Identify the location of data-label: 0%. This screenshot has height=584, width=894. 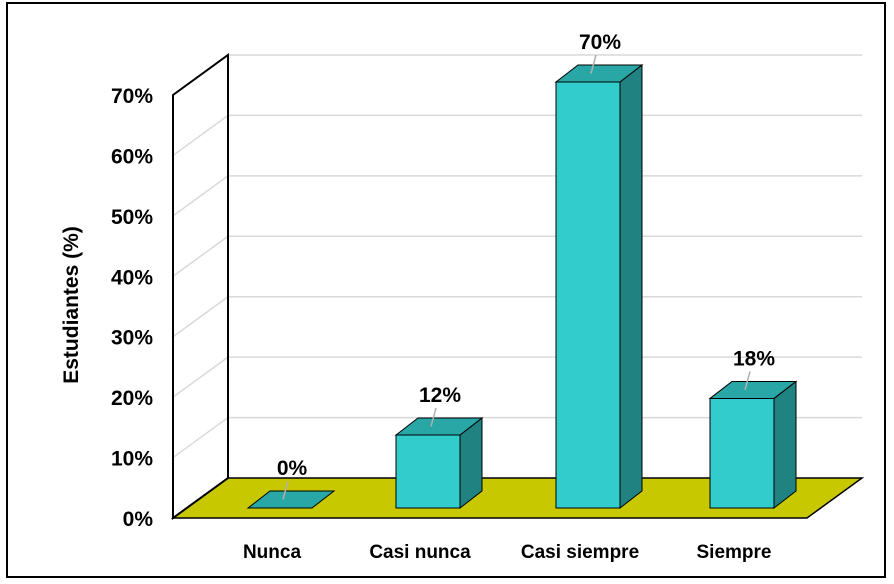
(292, 468).